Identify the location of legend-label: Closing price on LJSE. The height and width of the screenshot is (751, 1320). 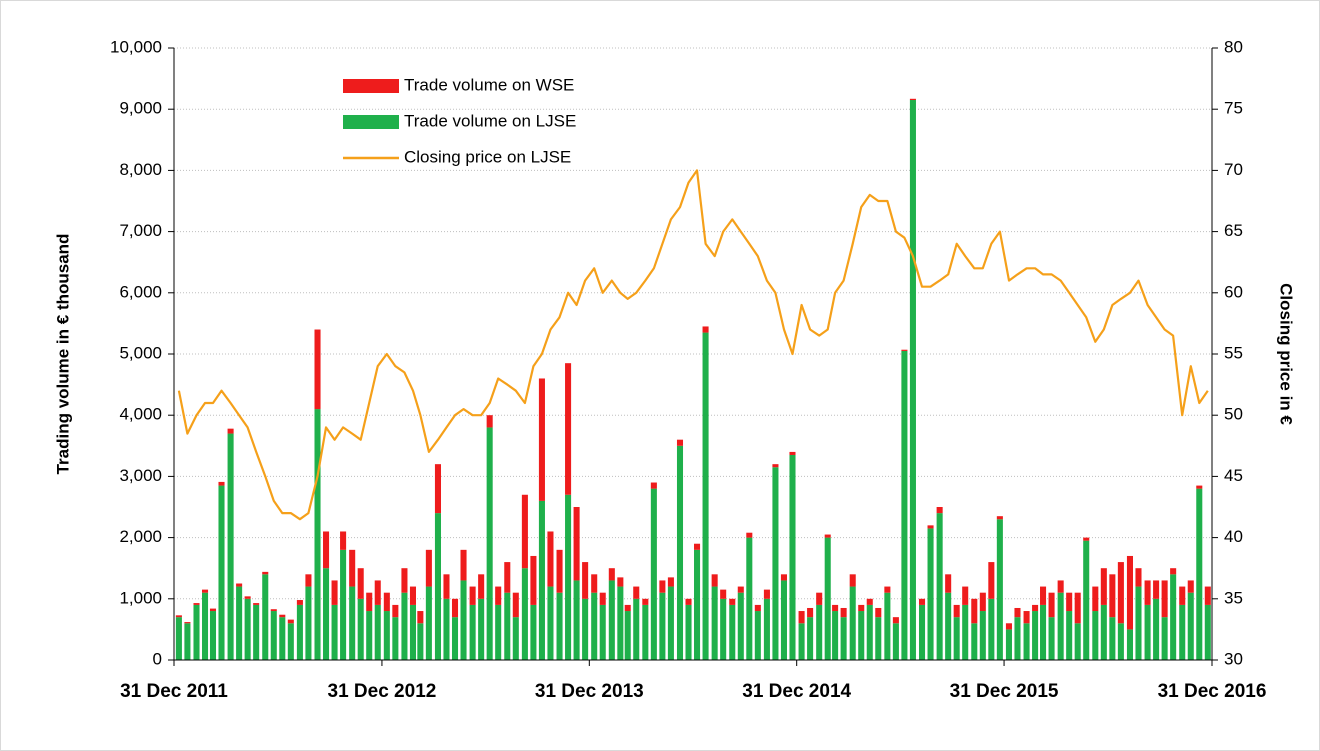
(487, 156).